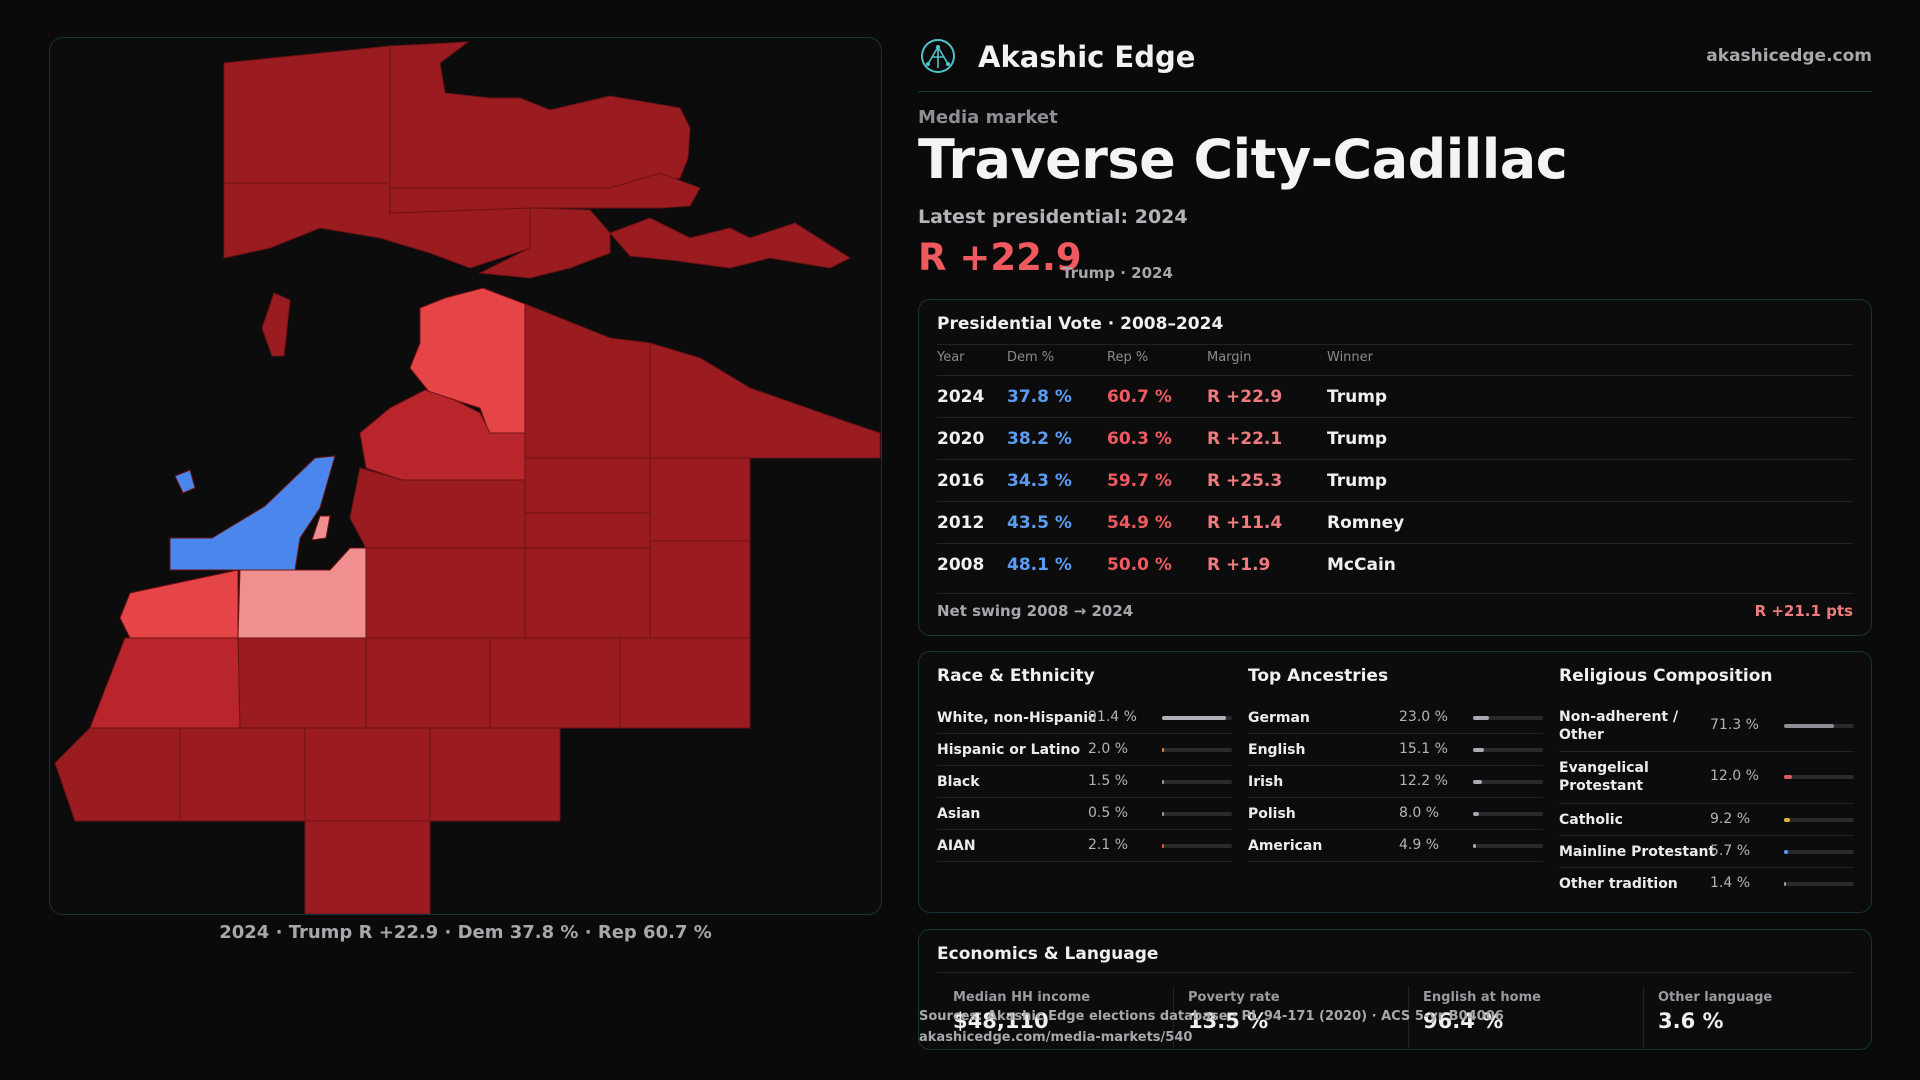  Describe the element at coordinates (1279, 718) in the screenshot. I see `item-label: German` at that location.